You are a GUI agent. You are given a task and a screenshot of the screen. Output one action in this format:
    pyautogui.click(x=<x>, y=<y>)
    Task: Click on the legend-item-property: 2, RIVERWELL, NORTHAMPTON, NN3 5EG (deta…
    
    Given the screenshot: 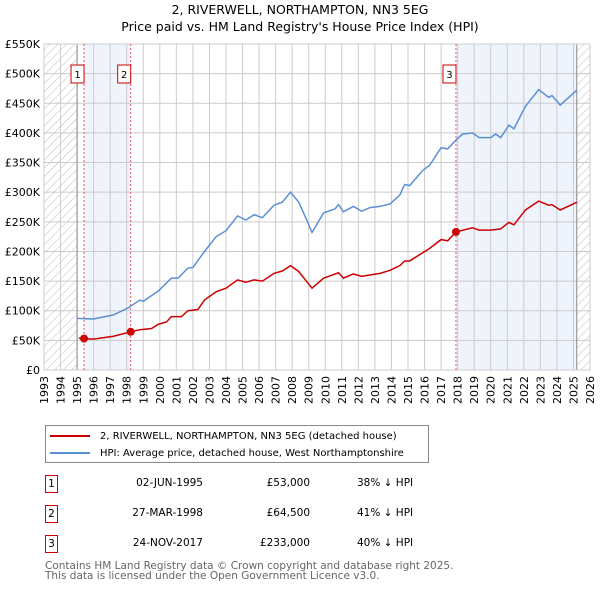 What is the action you would take?
    pyautogui.click(x=223, y=436)
    